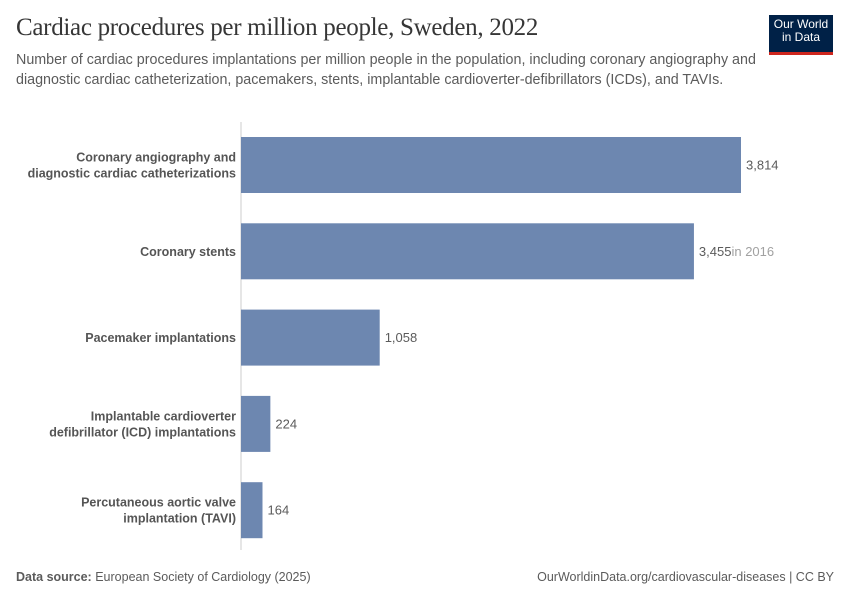 This screenshot has height=600, width=850. I want to click on category-label: Coronary stents, so click(188, 252).